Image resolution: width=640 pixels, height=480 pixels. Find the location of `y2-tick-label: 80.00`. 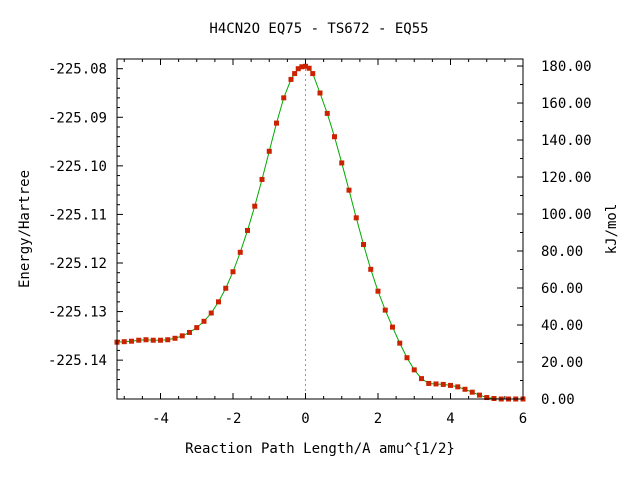

y2-tick-label: 80.00 is located at coordinates (562, 252).